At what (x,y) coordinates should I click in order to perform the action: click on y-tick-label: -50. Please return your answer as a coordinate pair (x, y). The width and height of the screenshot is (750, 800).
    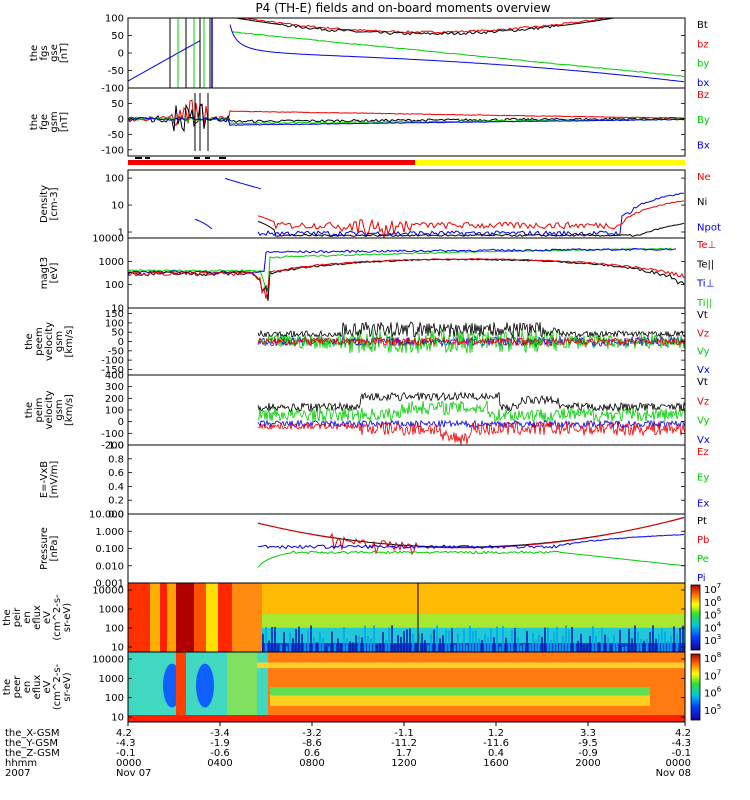
    Looking at the image, I should click on (116, 351).